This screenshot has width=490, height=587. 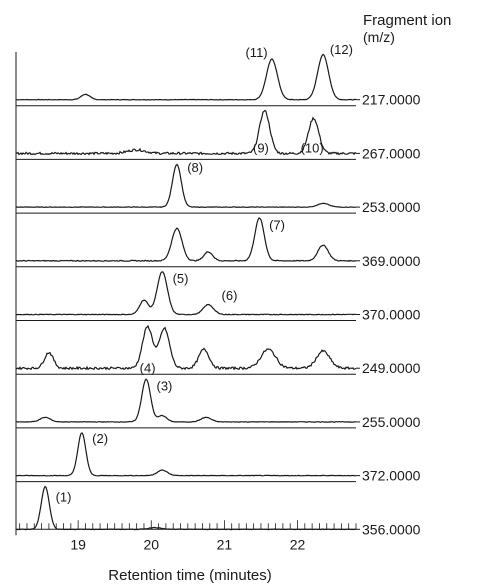 What do you see at coordinates (298, 544) in the screenshot?
I see `x-tick-label: 22` at bounding box center [298, 544].